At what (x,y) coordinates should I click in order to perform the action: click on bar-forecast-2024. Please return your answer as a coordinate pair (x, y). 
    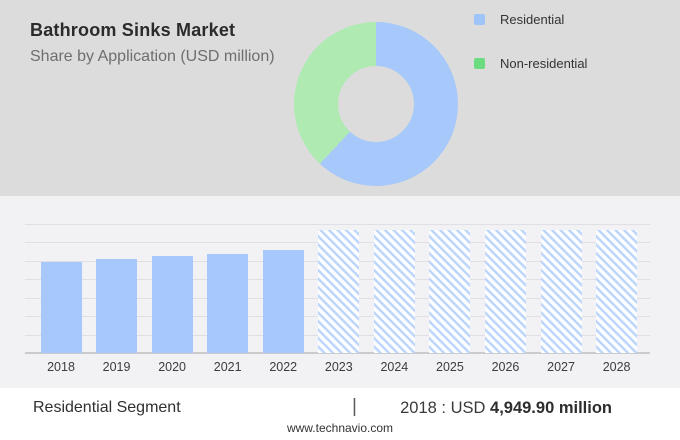
    Looking at the image, I should click on (394, 291).